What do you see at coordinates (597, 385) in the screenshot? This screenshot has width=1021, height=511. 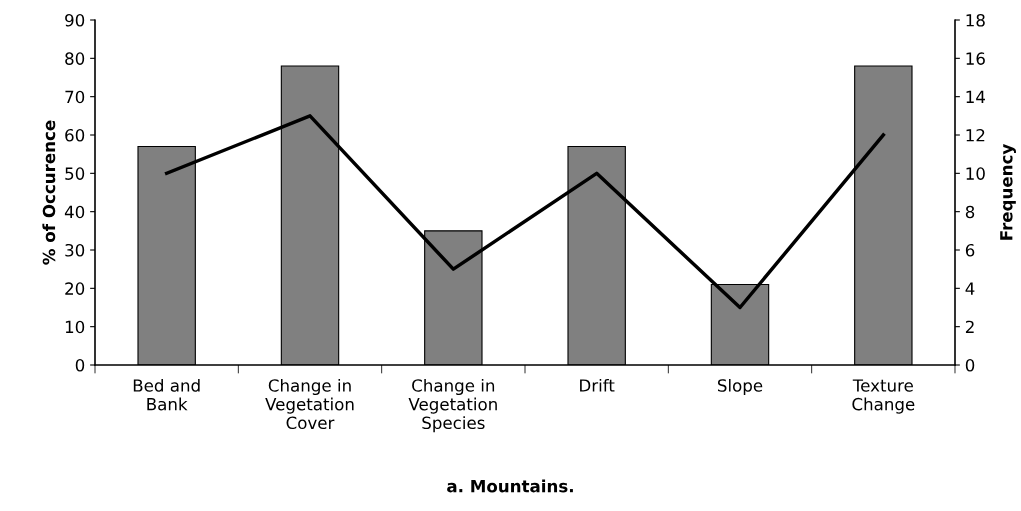 I see `x-tick-label: Drift` at bounding box center [597, 385].